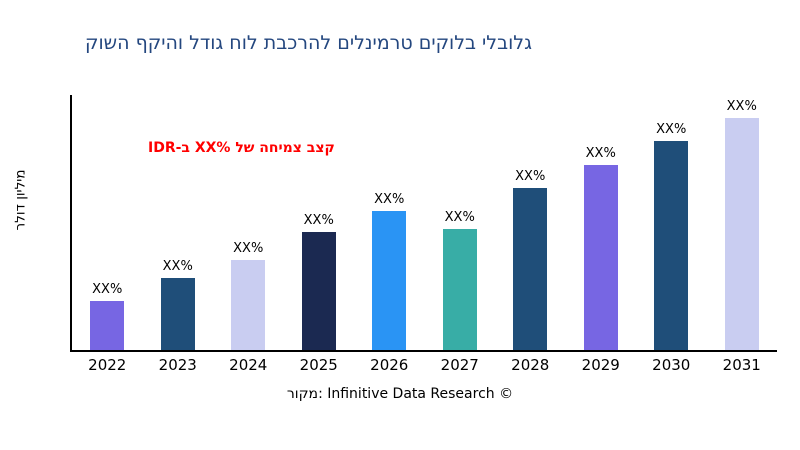 This screenshot has width=800, height=450. I want to click on x-tick-label: 2022, so click(107, 365).